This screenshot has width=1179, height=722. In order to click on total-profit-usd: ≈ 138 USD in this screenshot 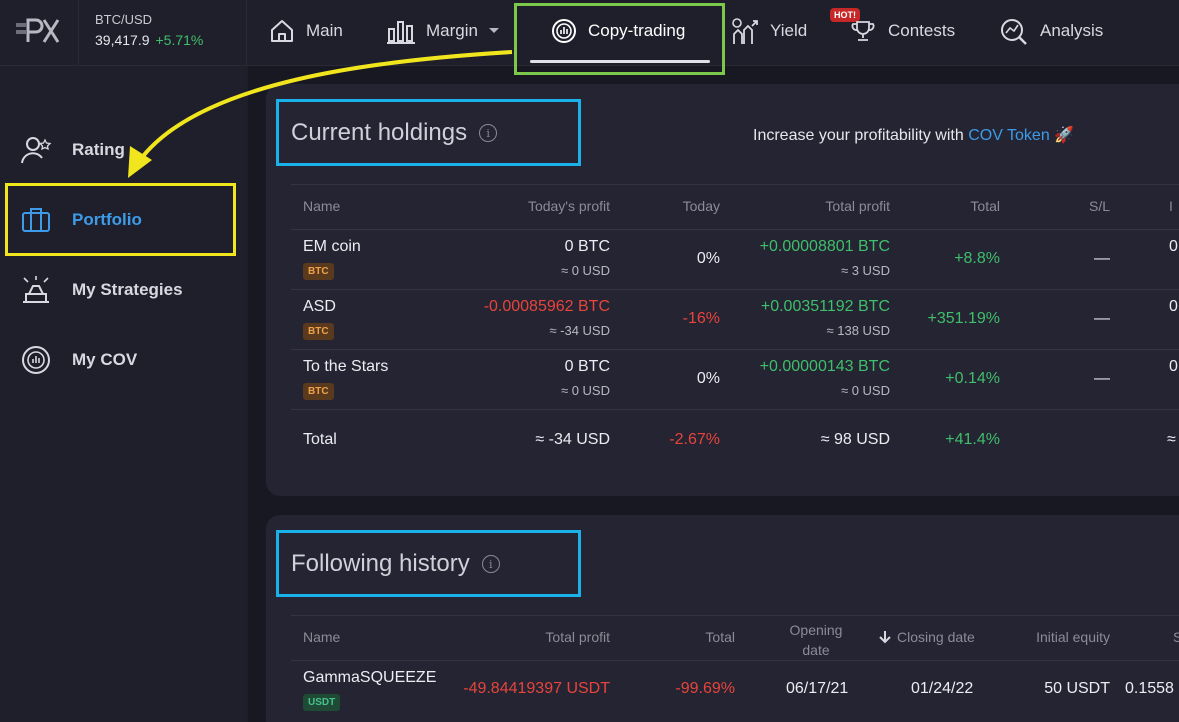, I will do `click(858, 330)`.